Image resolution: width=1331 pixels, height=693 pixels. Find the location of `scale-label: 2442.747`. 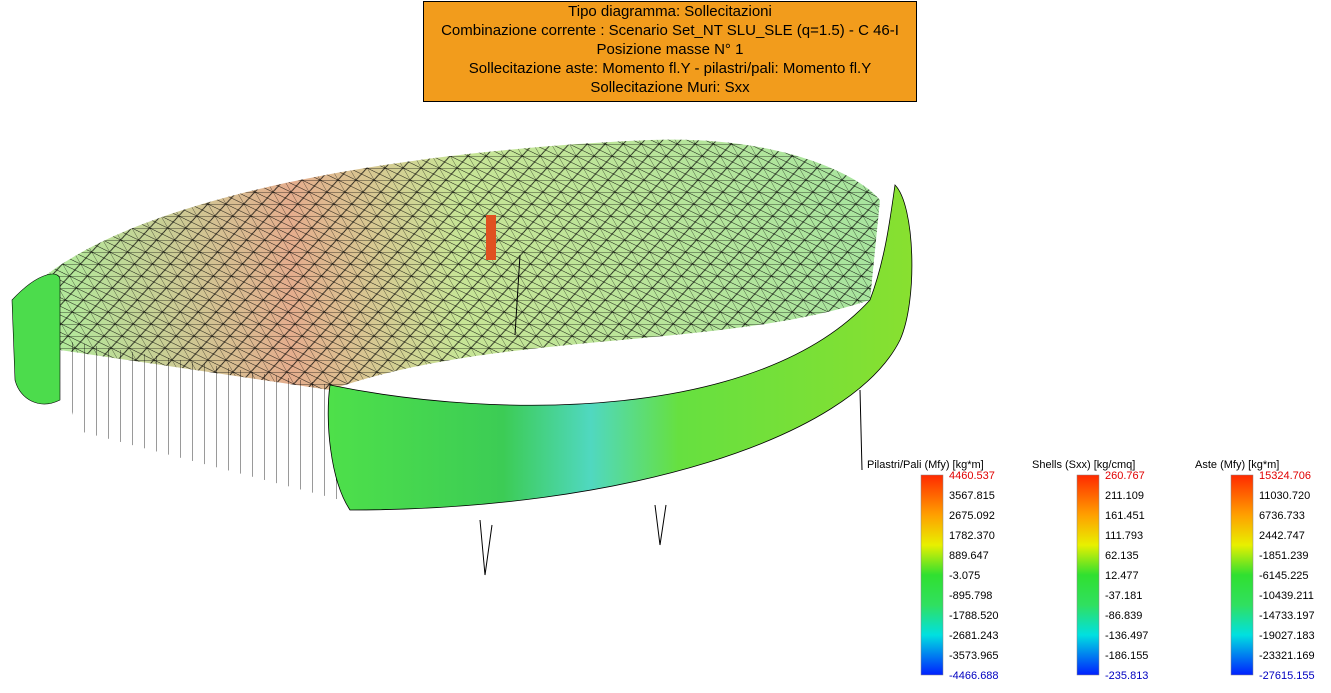

scale-label: 2442.747 is located at coordinates (1282, 536).